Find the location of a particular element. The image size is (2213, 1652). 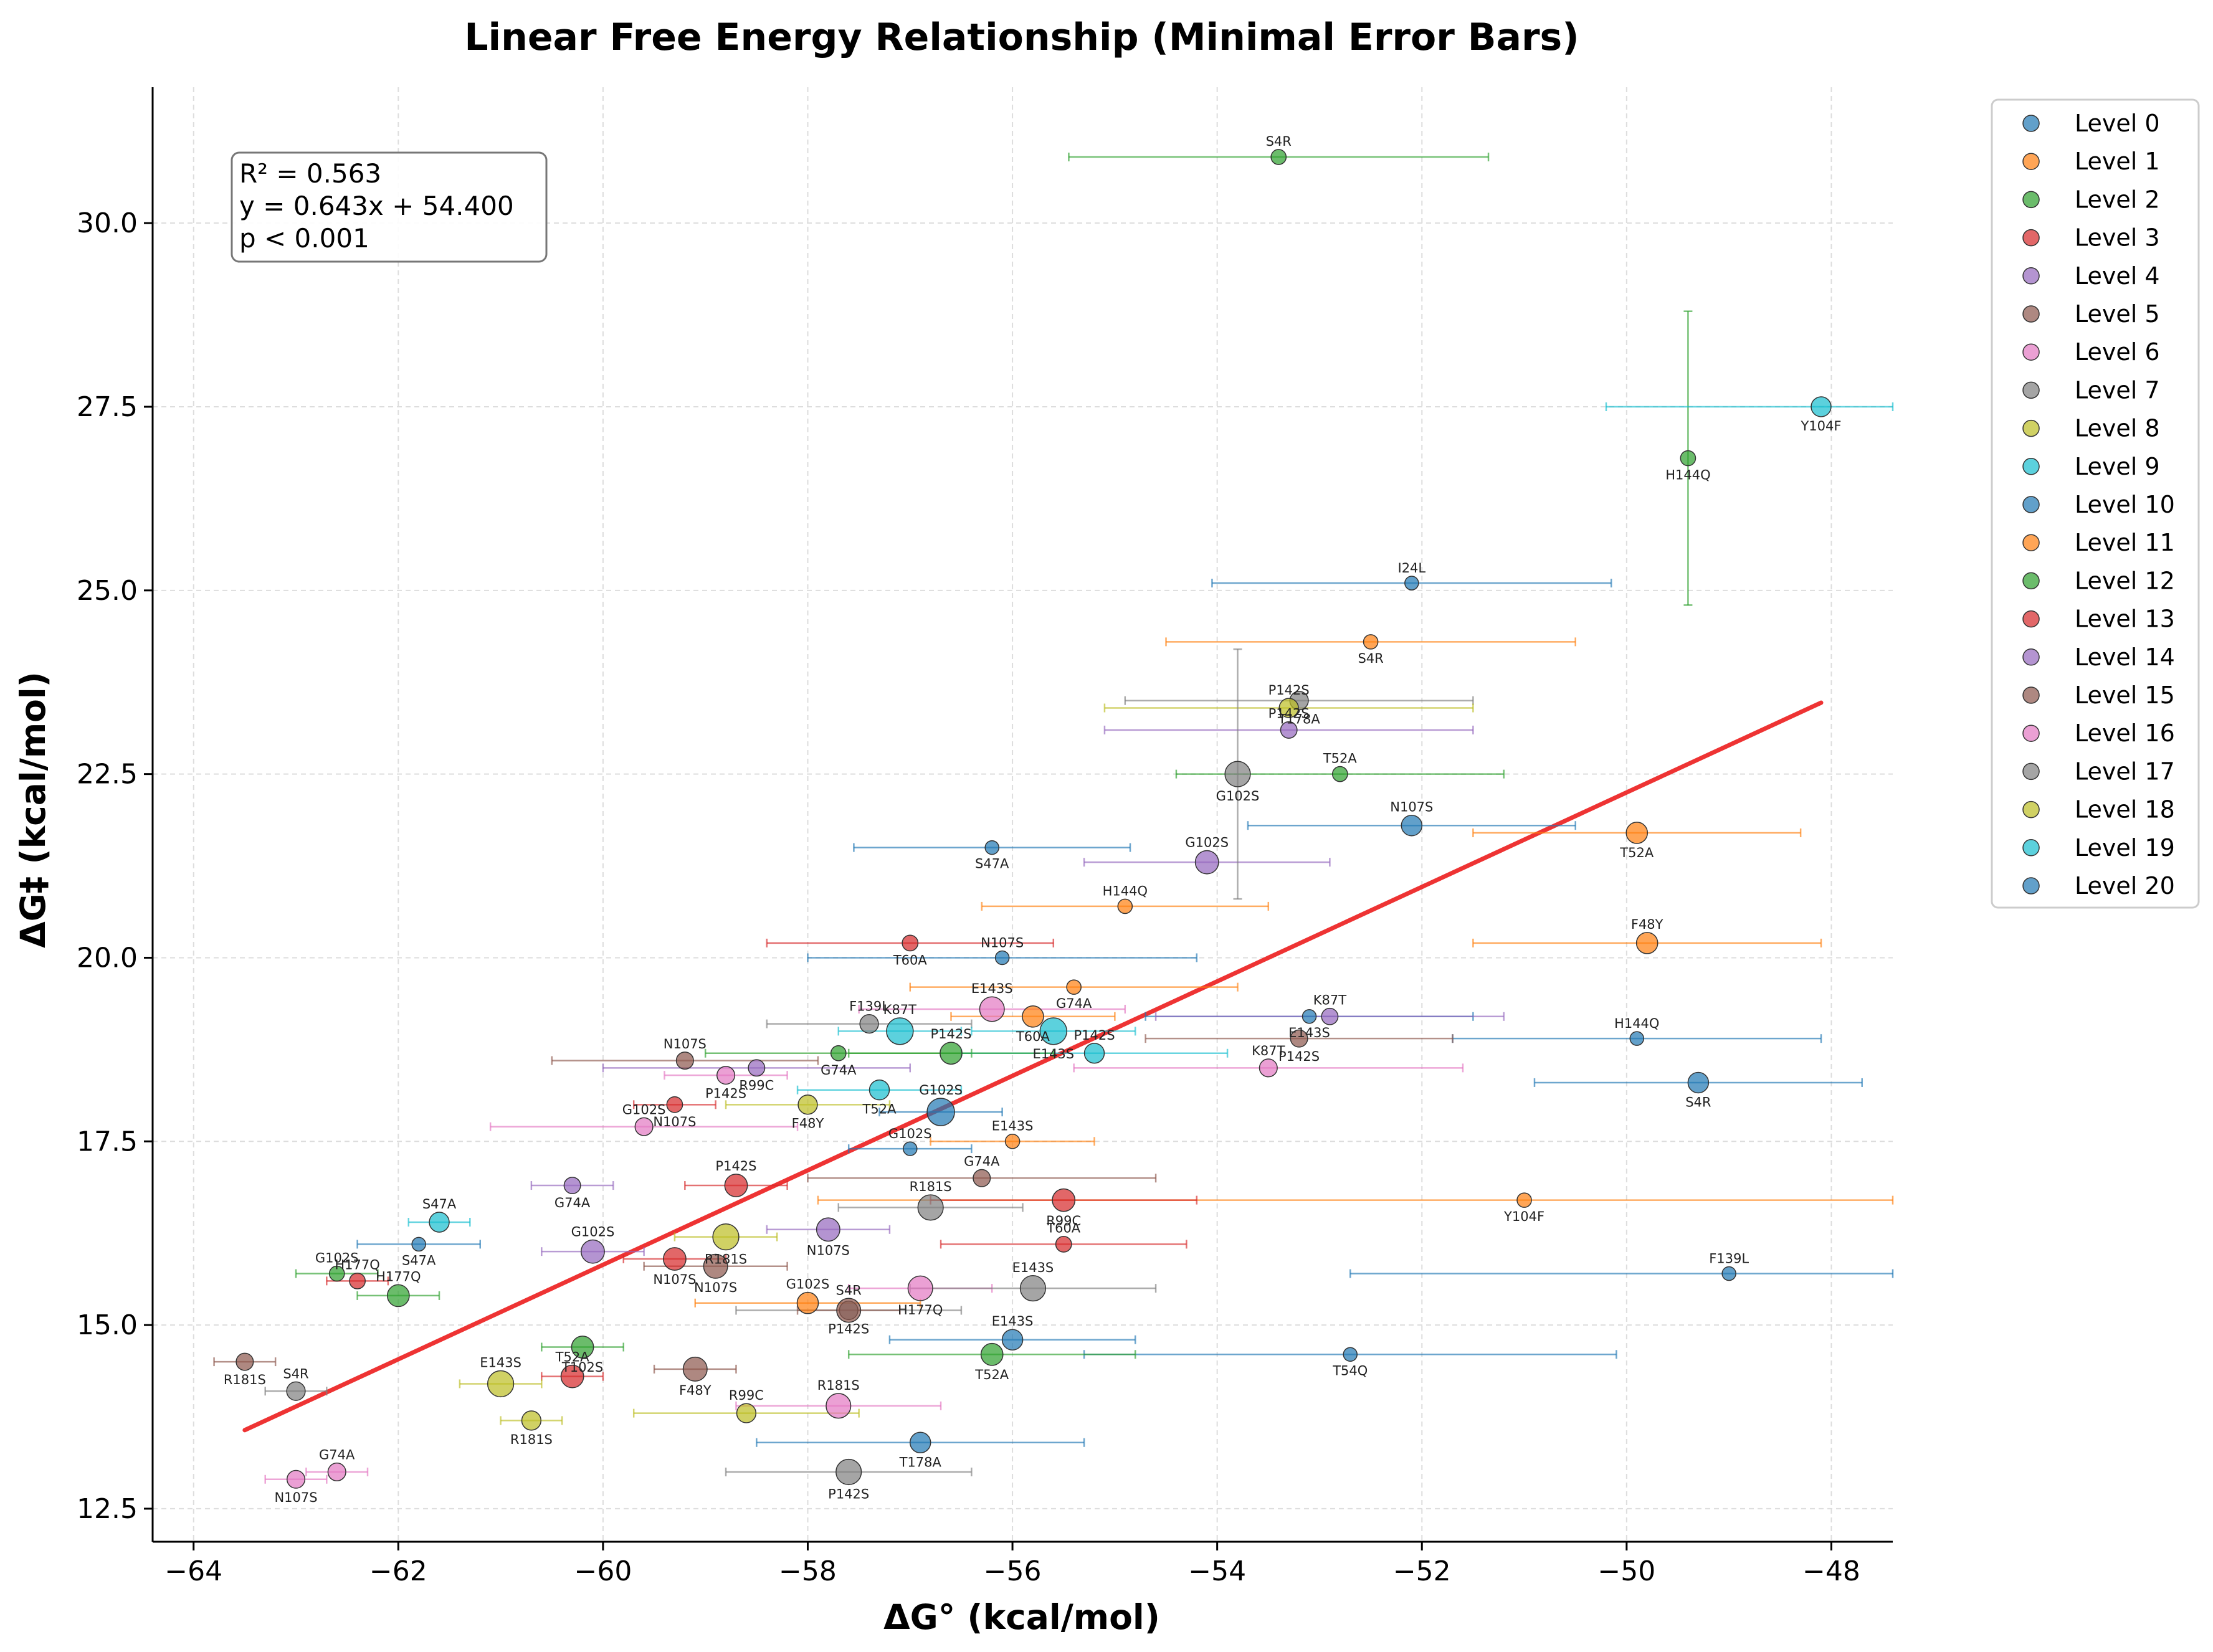

x-ticks: −64 −62 −60 −58 −56 −54 −52 −50 −48 is located at coordinates (1012, 1564).